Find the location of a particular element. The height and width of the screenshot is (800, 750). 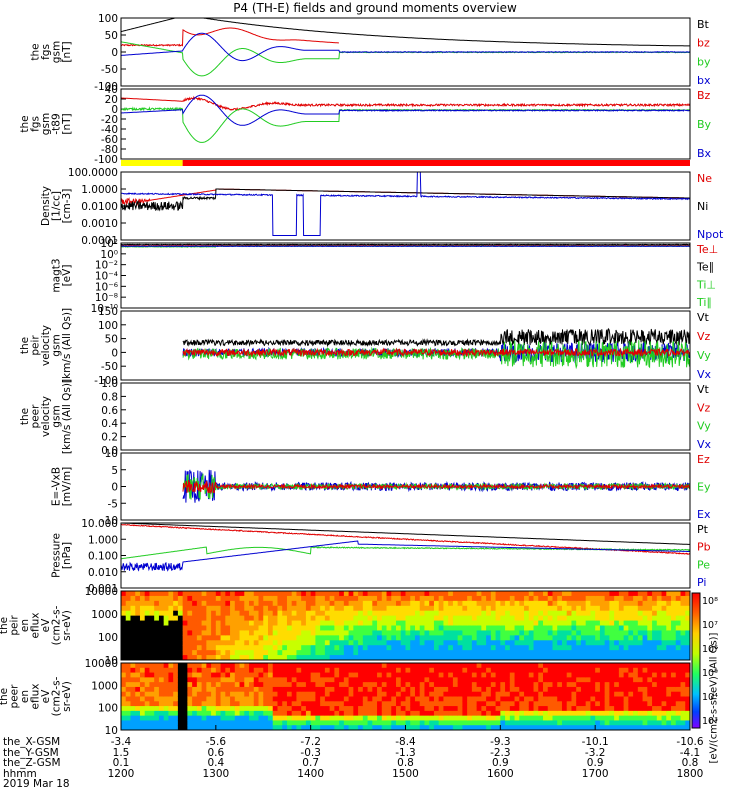

ephemeris-value: -9.3 is located at coordinates (500, 742).